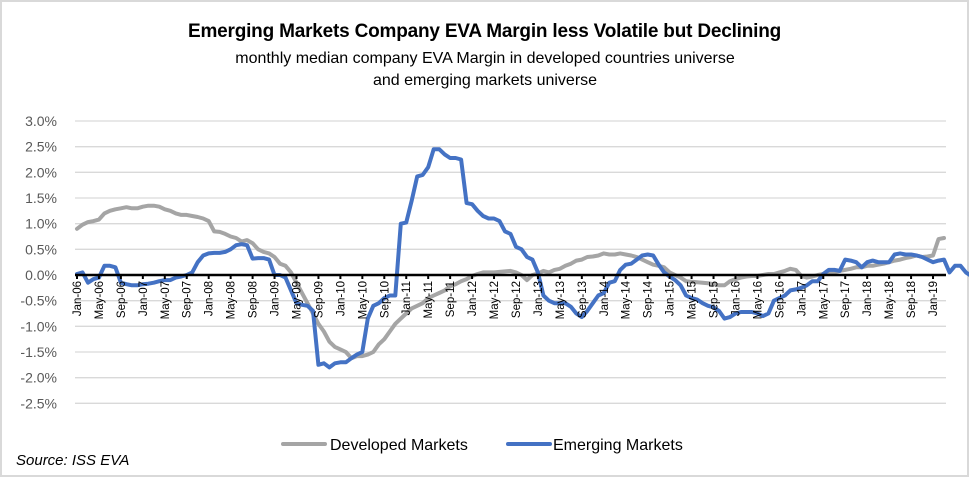  Describe the element at coordinates (41, 172) in the screenshot. I see `y-tick-label: 2.0%` at that location.